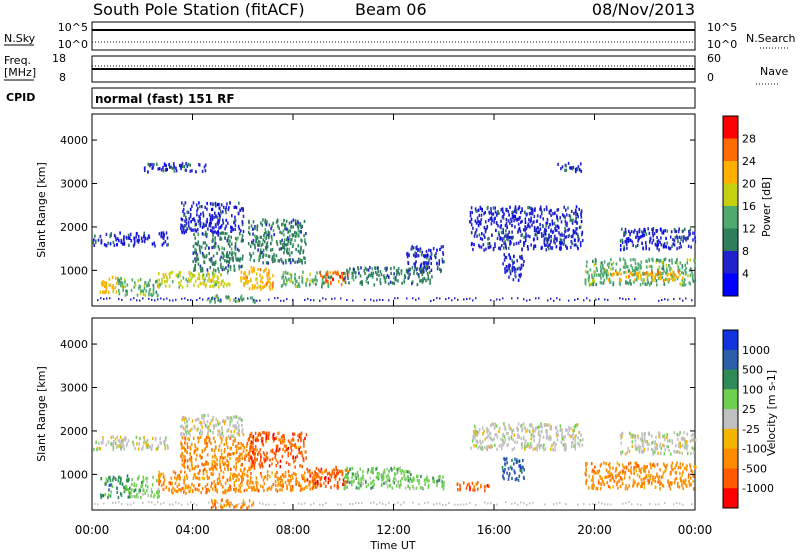 The image size is (800, 554). What do you see at coordinates (722, 27) in the screenshot?
I see `nsearch-tick-top: 10^5` at bounding box center [722, 27].